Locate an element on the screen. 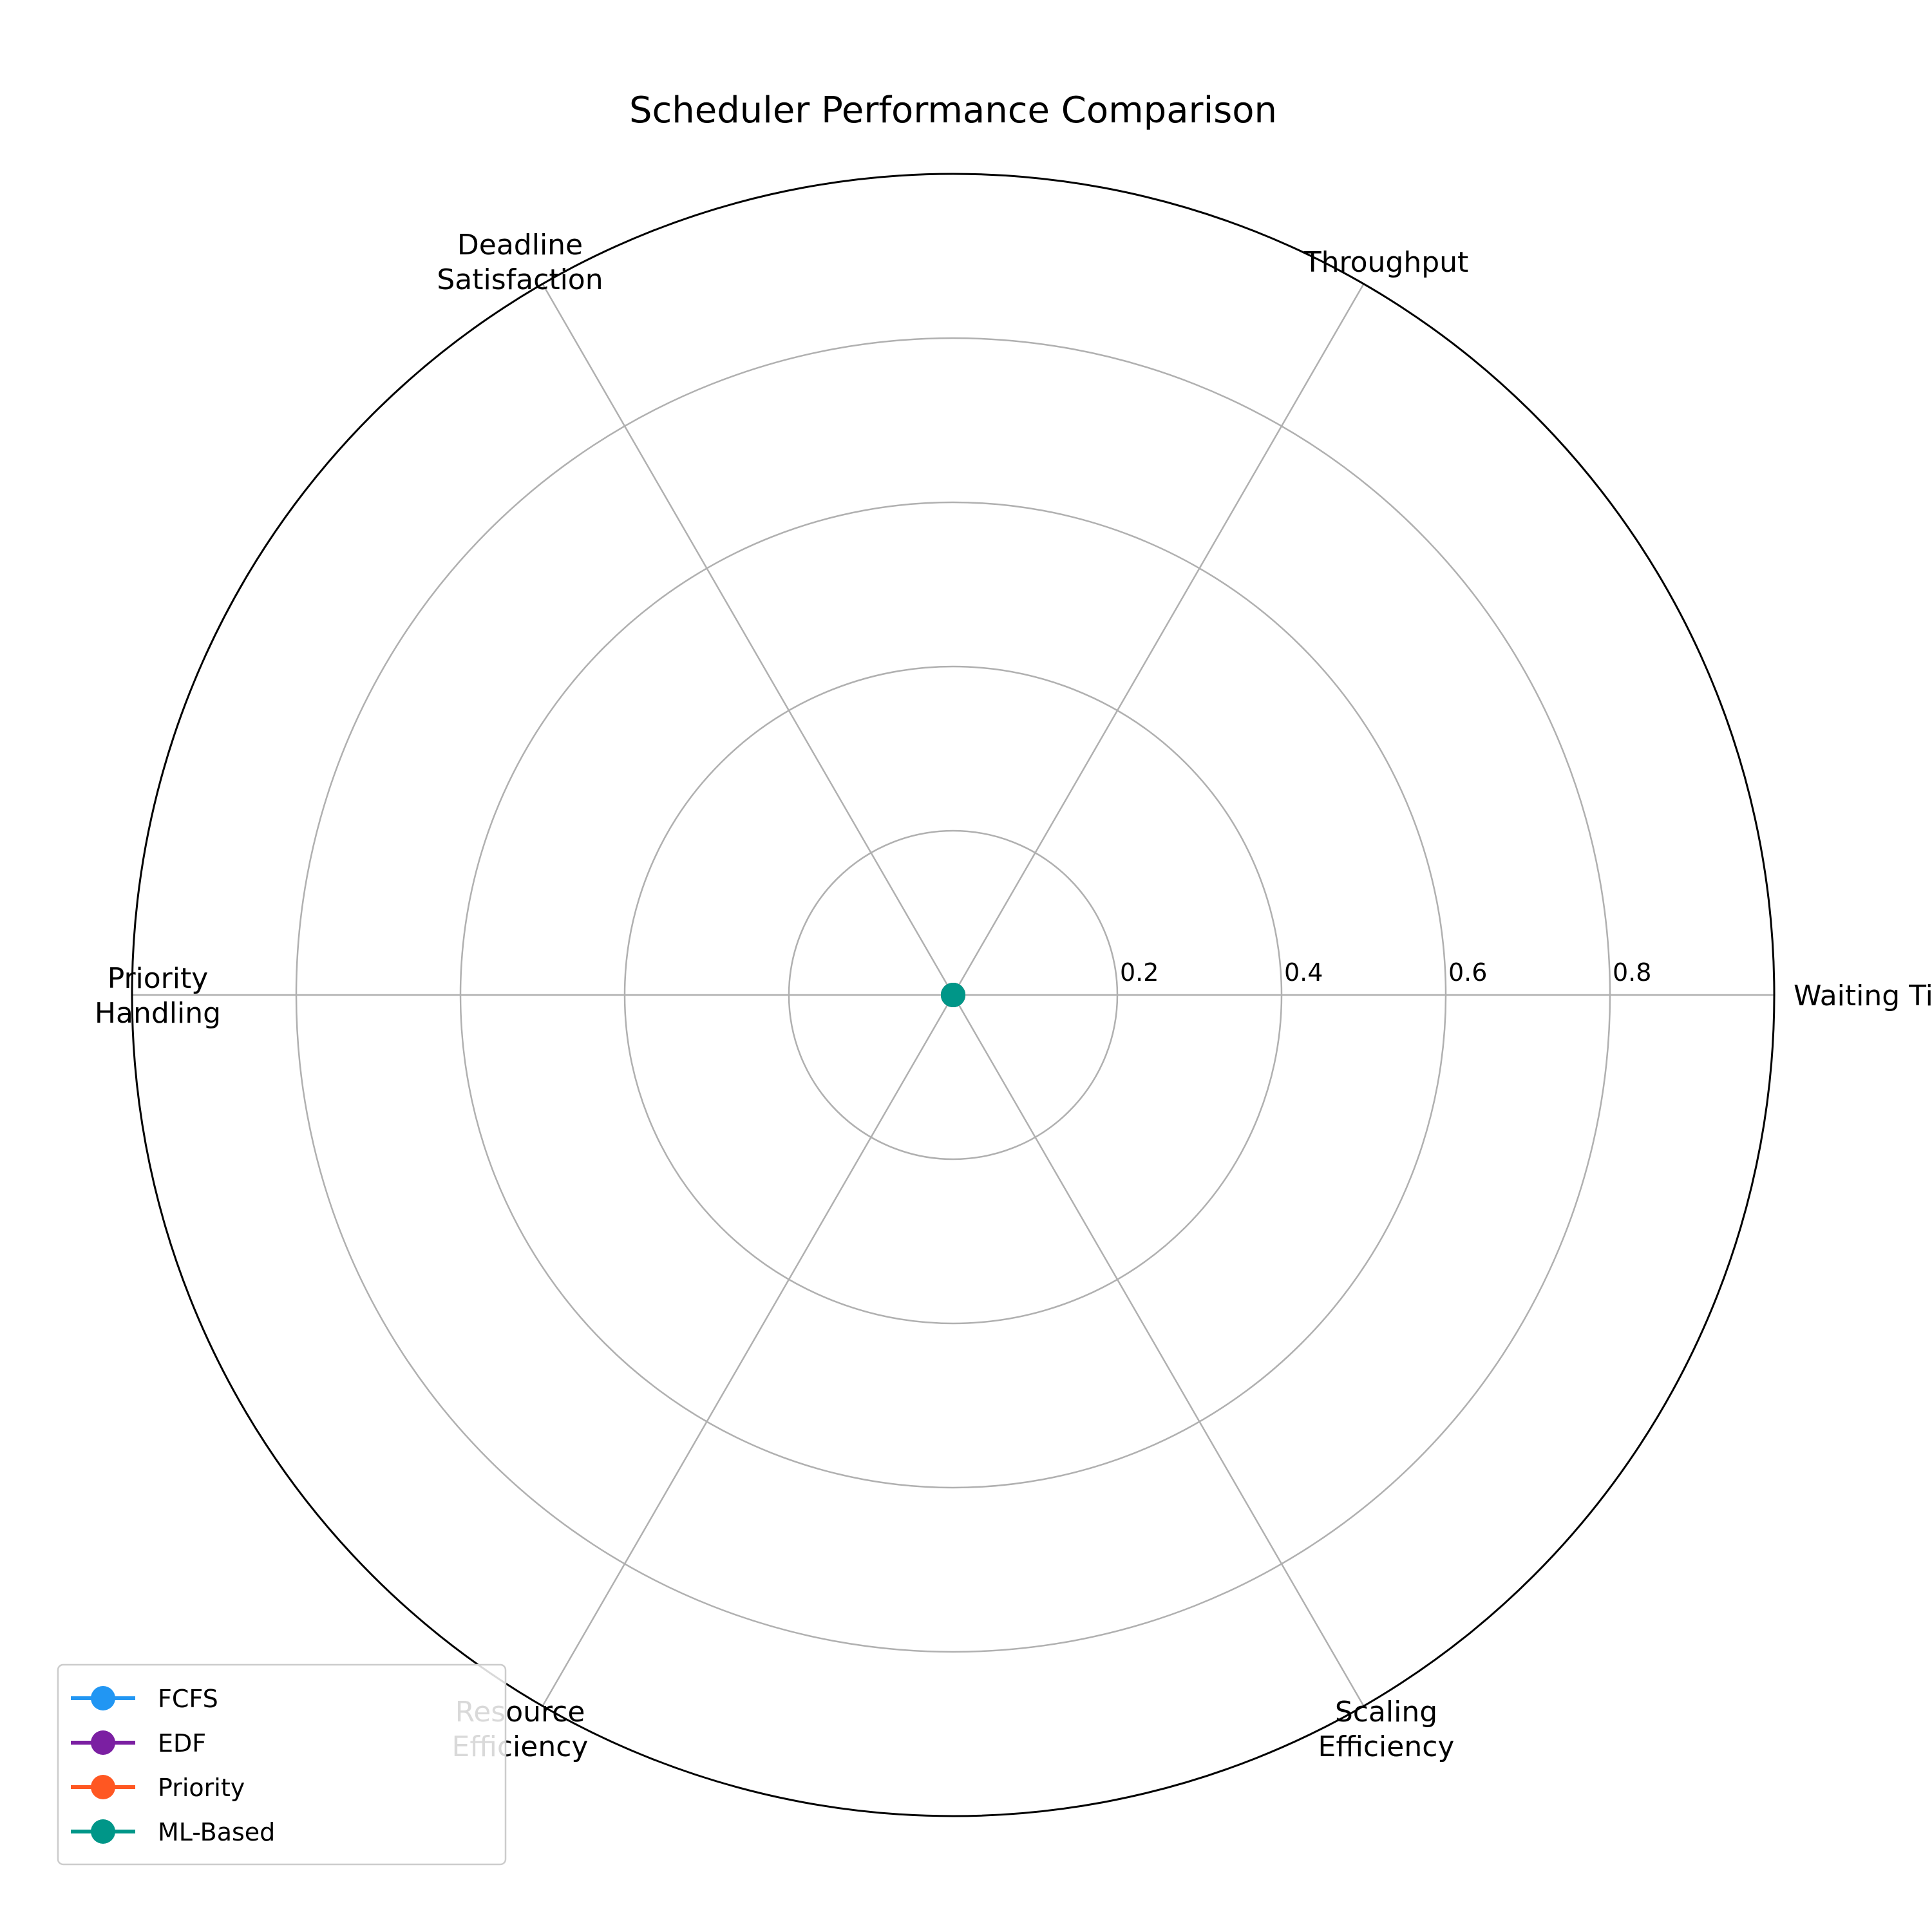 The height and width of the screenshot is (1932, 1932). axis-label-0: Waiting Time is located at coordinates (1863, 996).